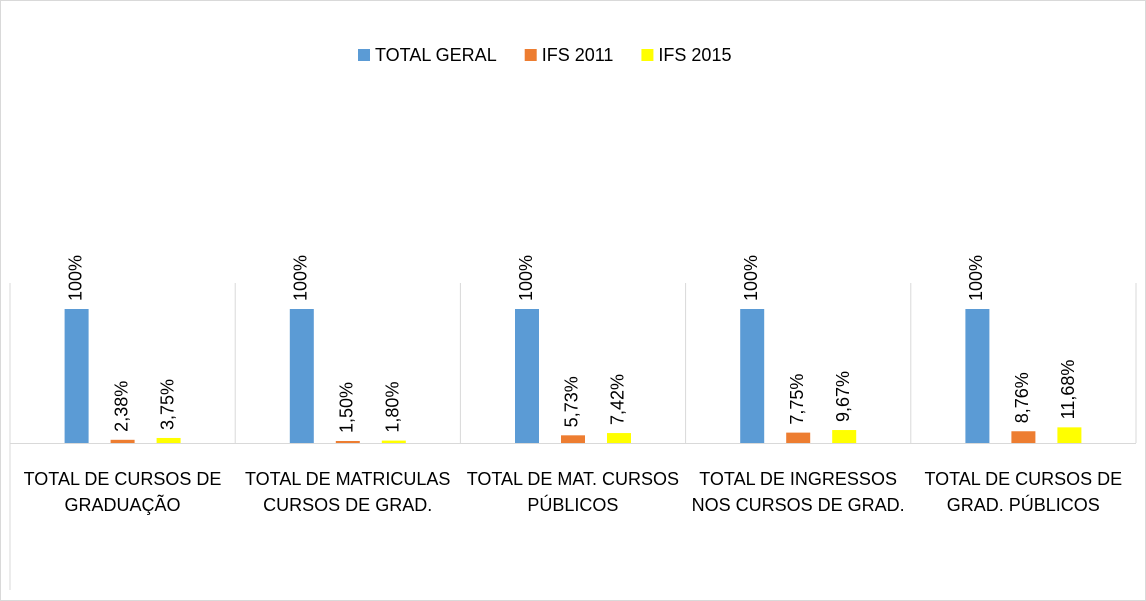 Image resolution: width=1146 pixels, height=601 pixels. What do you see at coordinates (347, 407) in the screenshot?
I see `data-label: 1,50%` at bounding box center [347, 407].